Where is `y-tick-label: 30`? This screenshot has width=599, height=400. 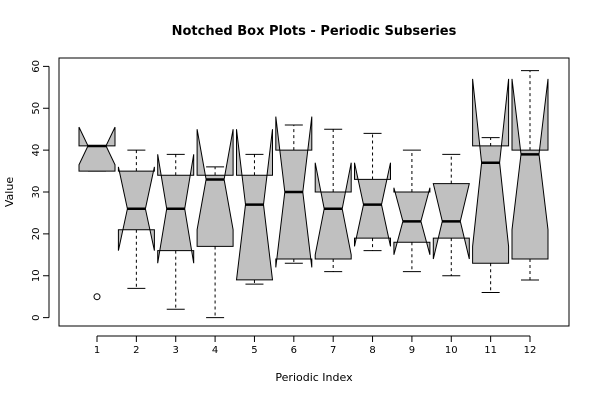
y-tick-label: 30 is located at coordinates (36, 192).